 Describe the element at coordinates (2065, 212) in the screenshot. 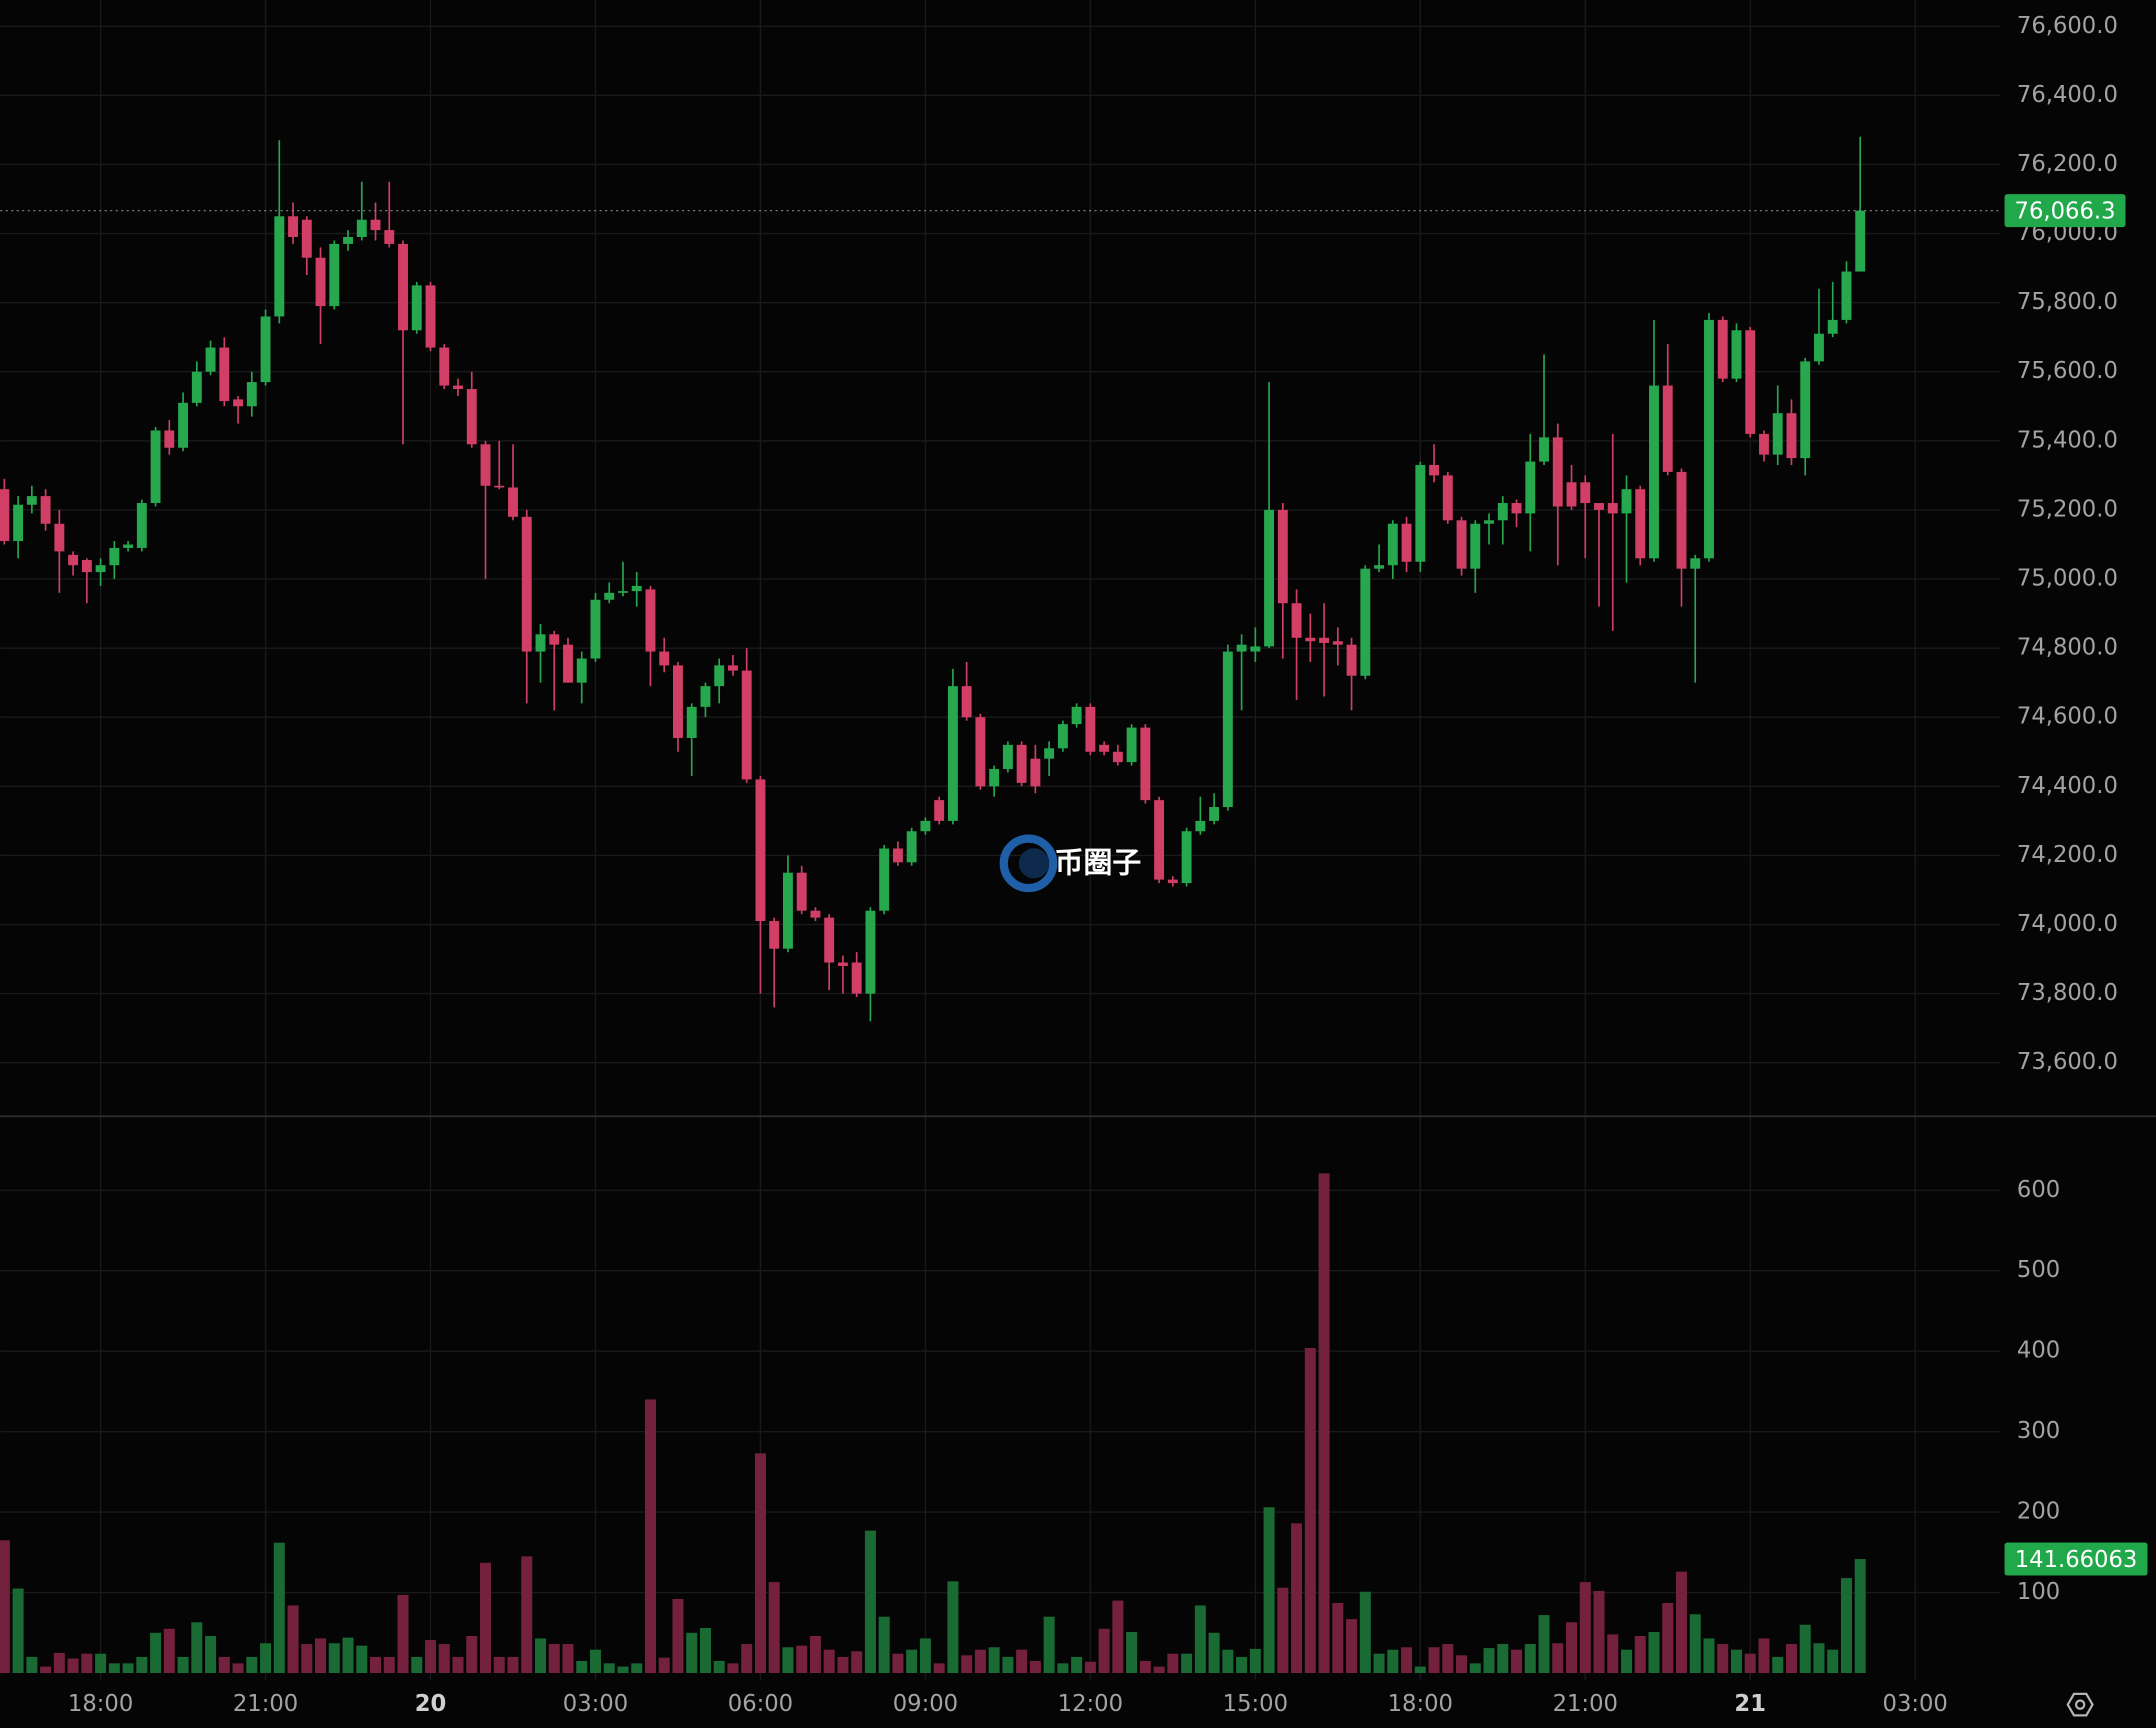

I see `last-price-label: 76,066.3` at that location.